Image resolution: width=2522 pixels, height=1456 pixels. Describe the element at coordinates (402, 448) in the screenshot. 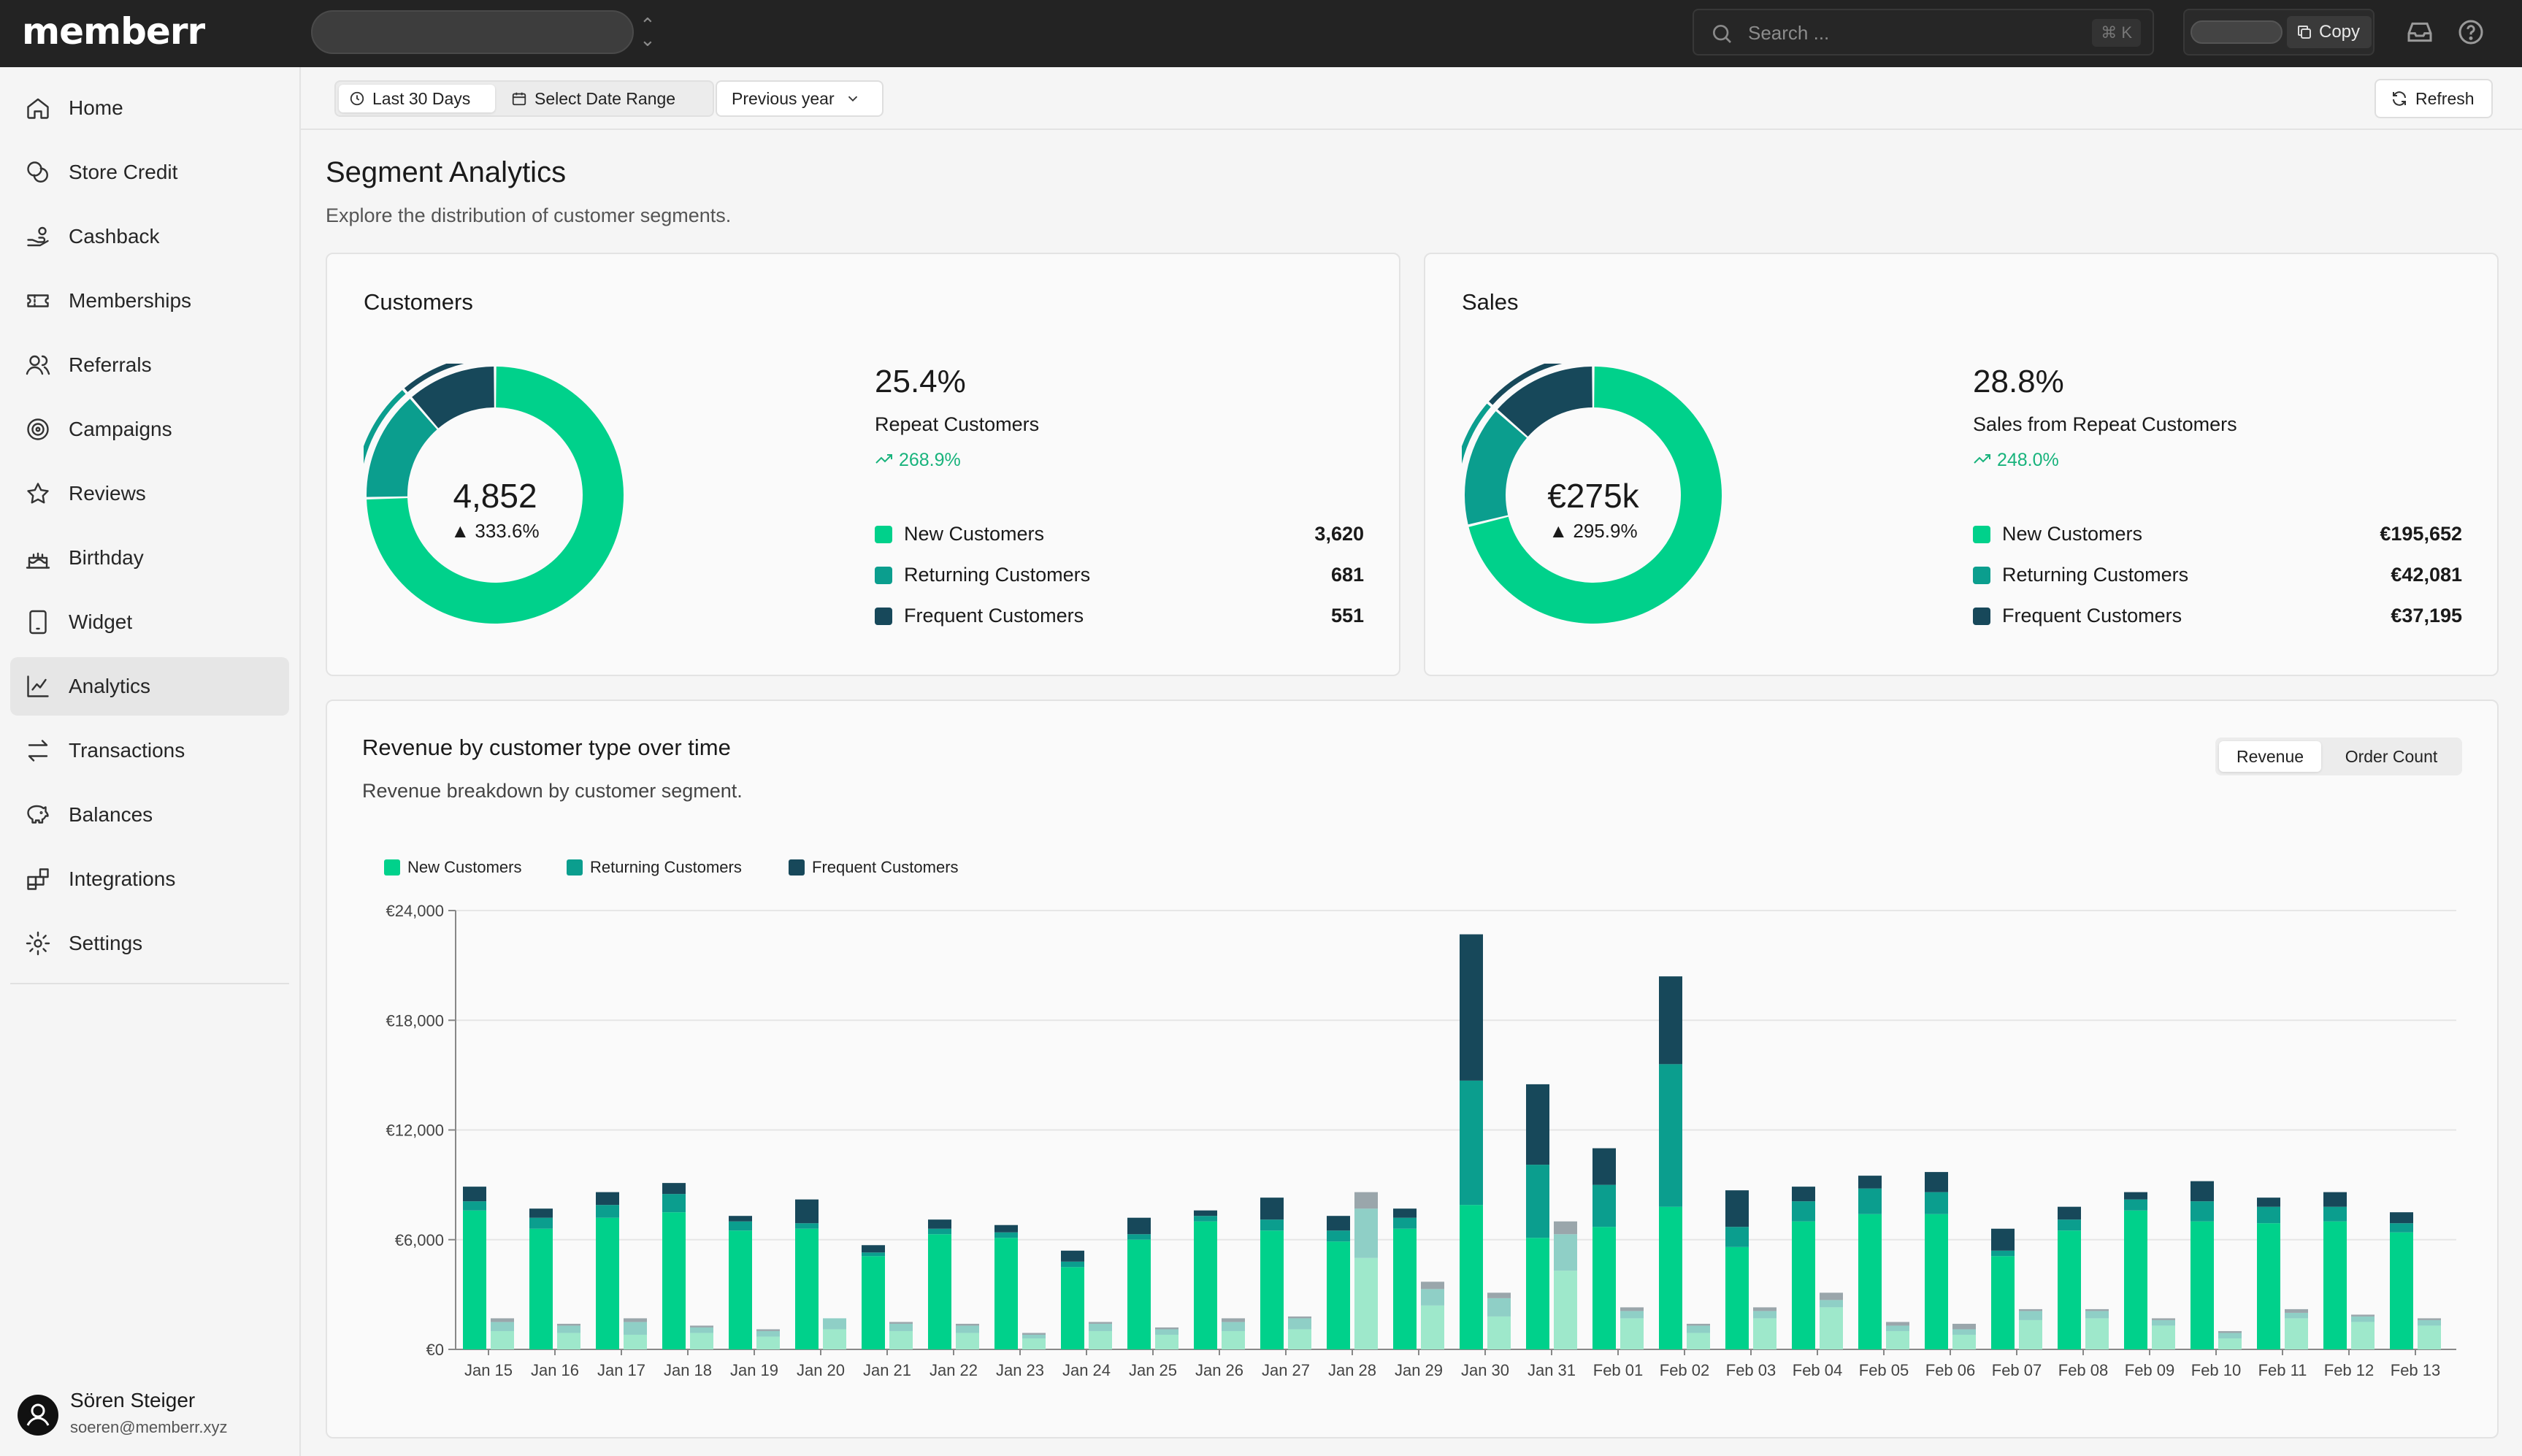

I see `customers-slice-returning-customers` at that location.